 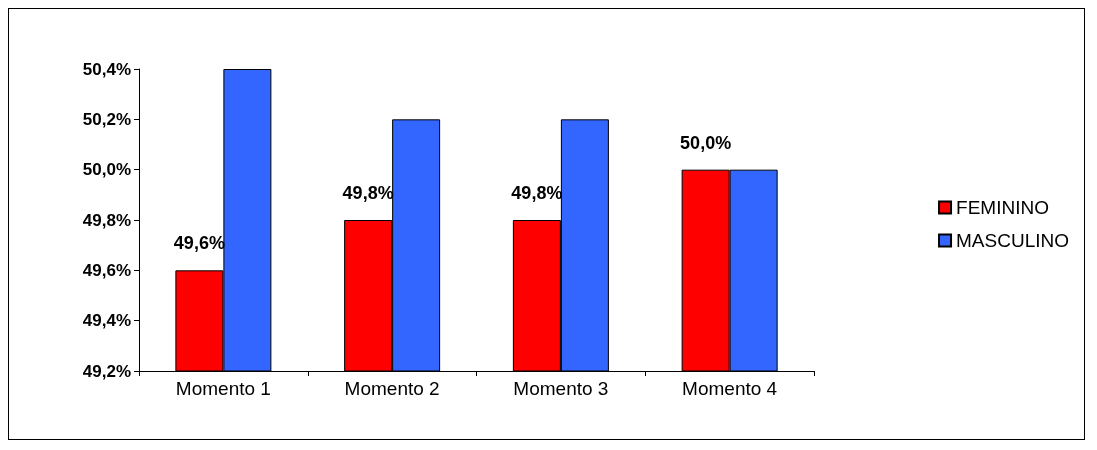 What do you see at coordinates (106, 170) in the screenshot?
I see `y-tick-label: 50,0%` at bounding box center [106, 170].